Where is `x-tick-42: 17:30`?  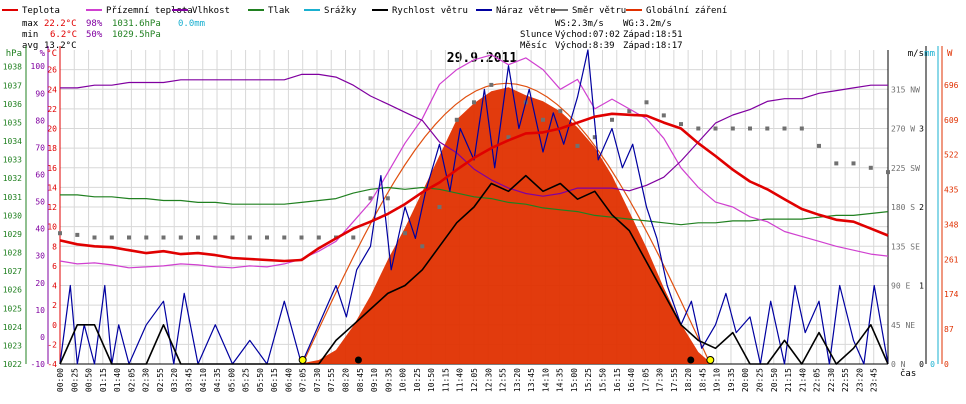 x-tick-42: 17:30 is located at coordinates (660, 380).